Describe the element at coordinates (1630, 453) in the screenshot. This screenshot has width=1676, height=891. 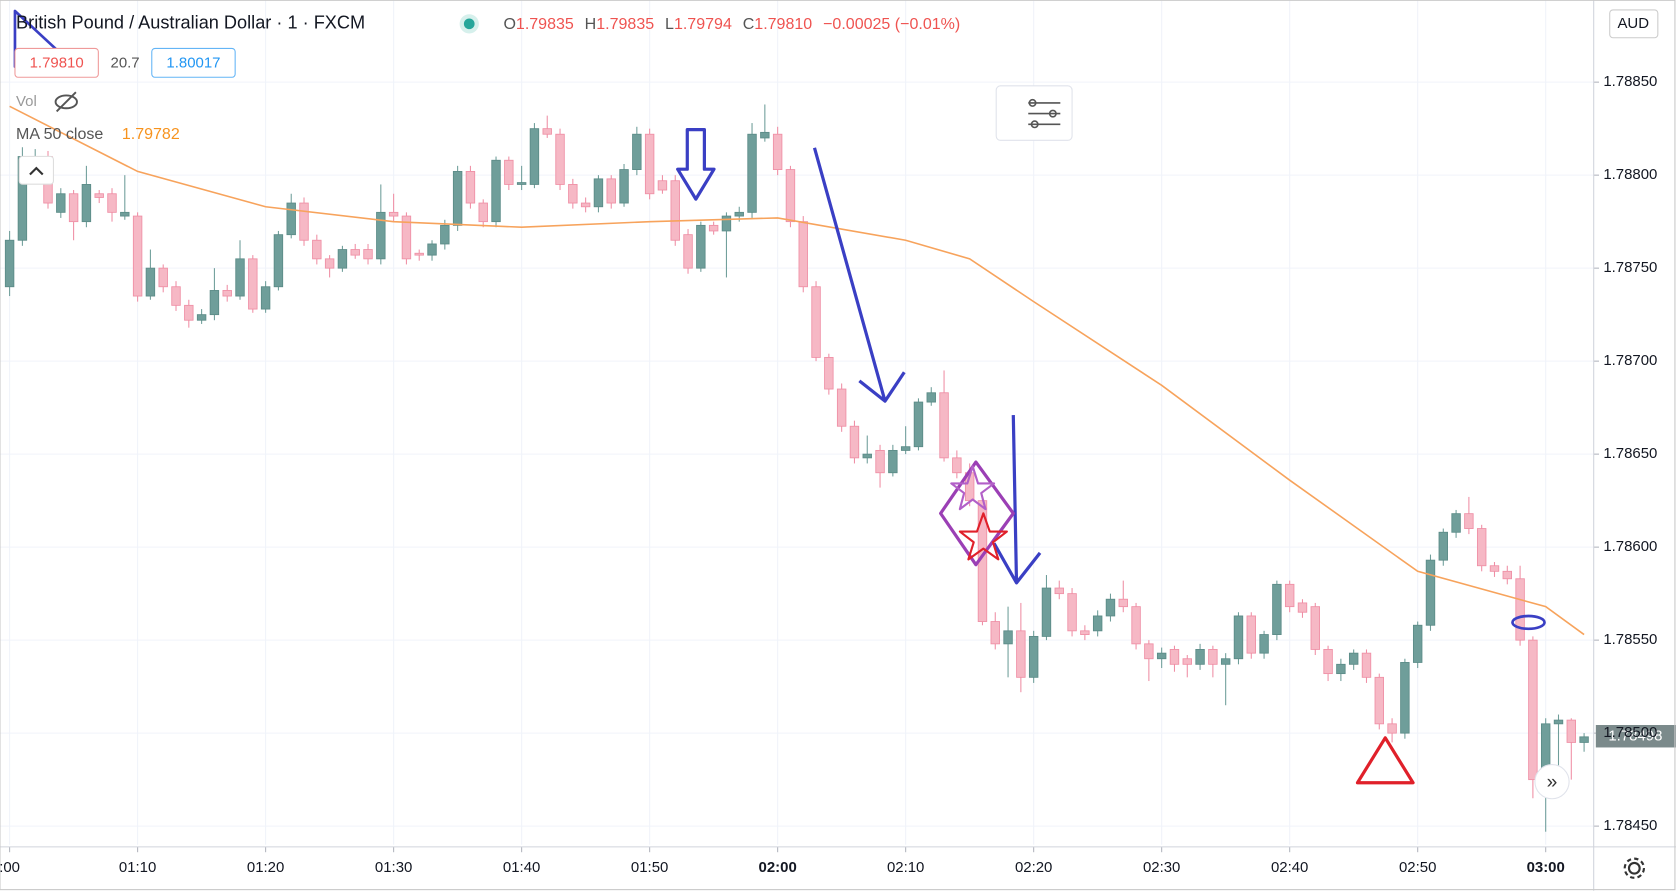
I see `y-tick-label: 1.78650` at that location.